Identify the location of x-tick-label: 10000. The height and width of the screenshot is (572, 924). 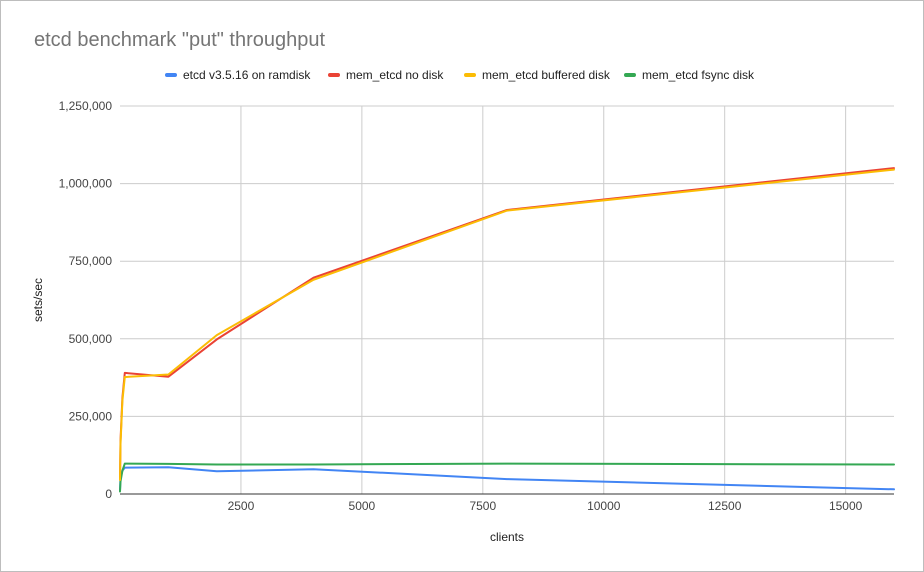
(604, 506).